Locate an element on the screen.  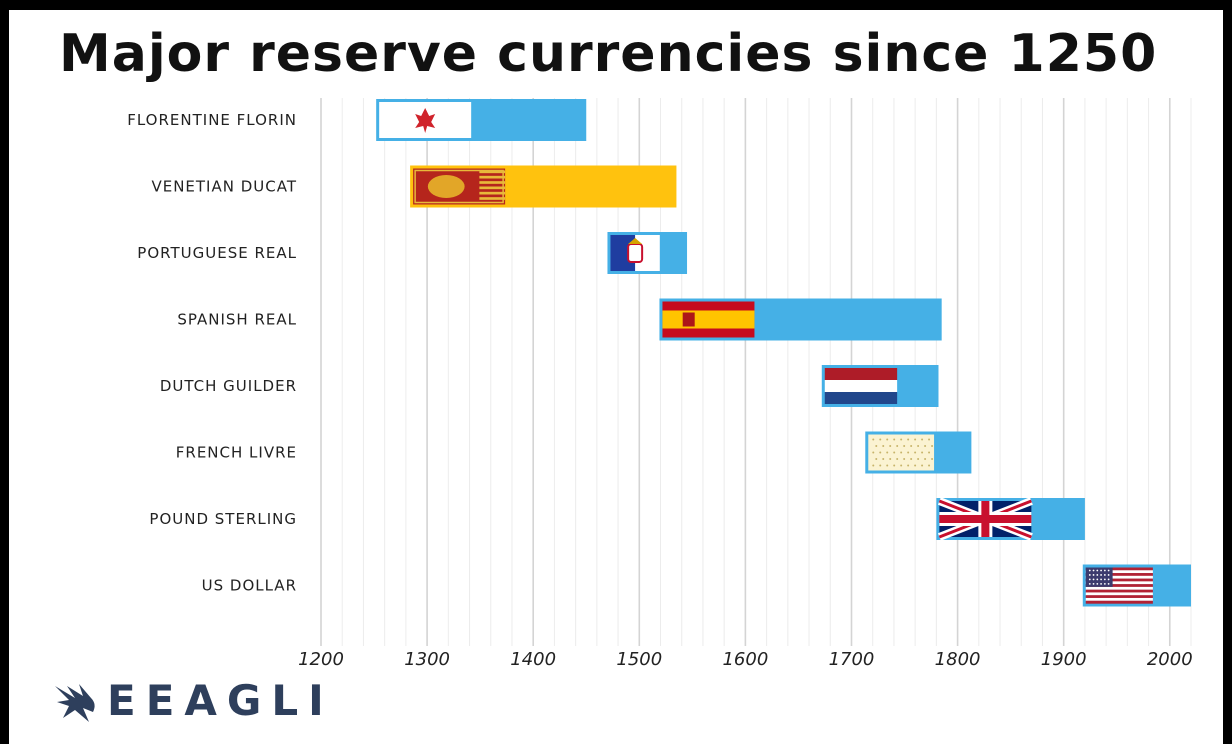
portugal-flag-icon is located at coordinates (635, 253).